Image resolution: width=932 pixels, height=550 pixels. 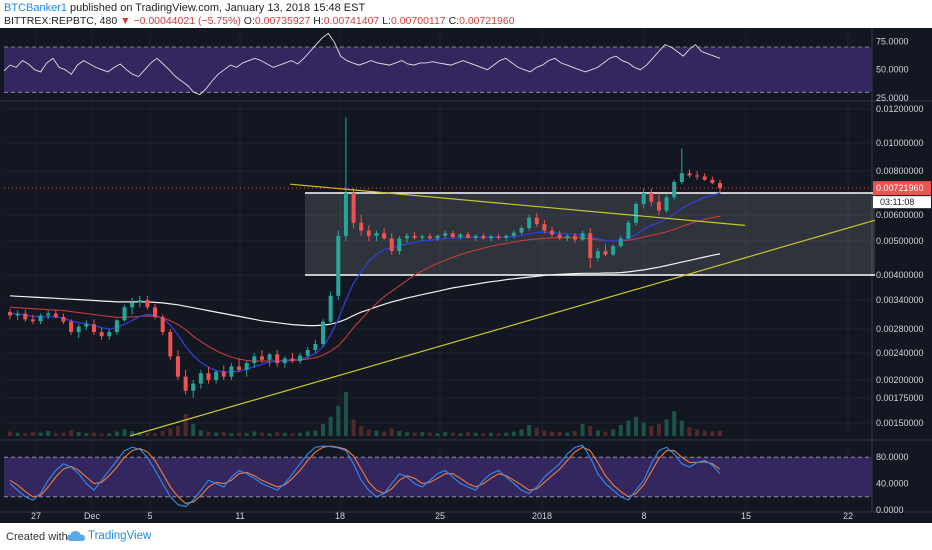 What do you see at coordinates (365, 290) in the screenshot?
I see `ma-white-line` at bounding box center [365, 290].